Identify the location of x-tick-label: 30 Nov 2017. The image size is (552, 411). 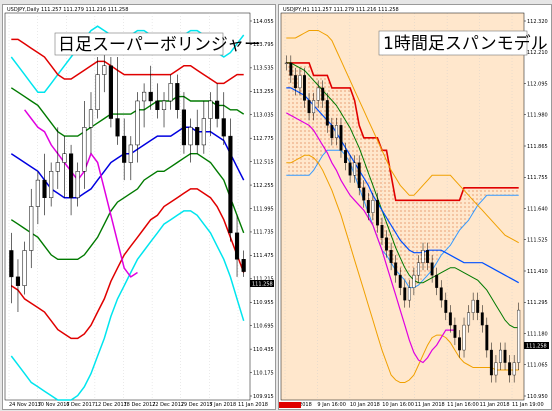
(54, 405).